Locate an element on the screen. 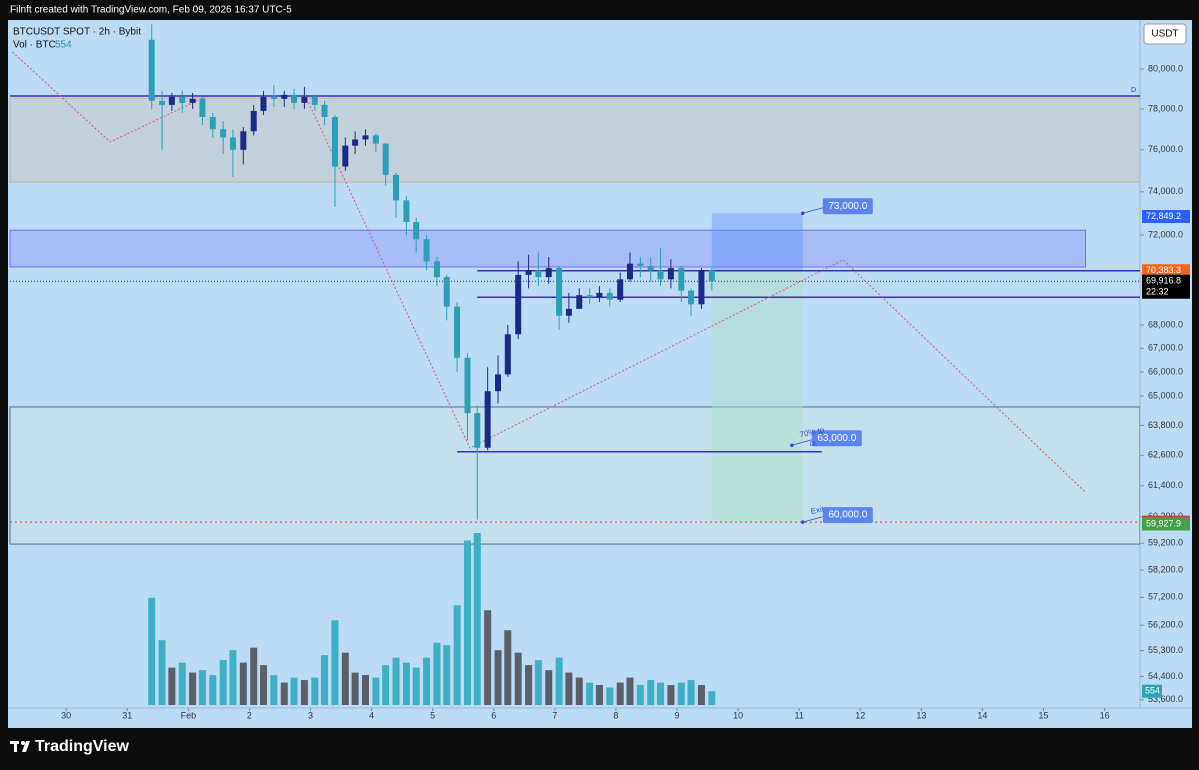 Image resolution: width=1199 pixels, height=770 pixels. zone is located at coordinates (548, 248).